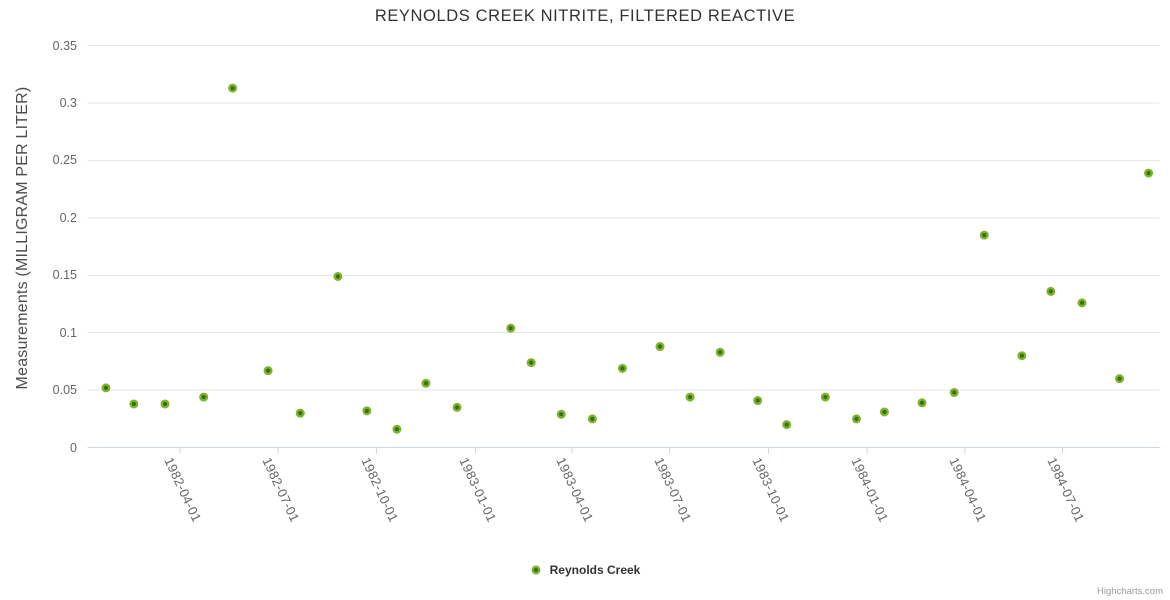 This screenshot has width=1170, height=600. What do you see at coordinates (536, 570) in the screenshot?
I see `legend-marker-icon` at bounding box center [536, 570].